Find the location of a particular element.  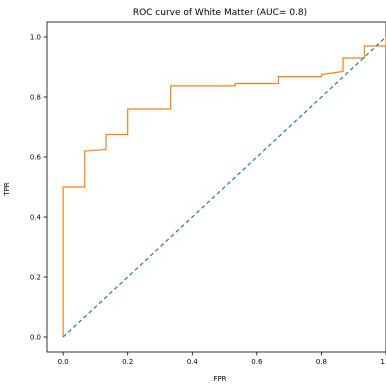

y-axis-ticks: 0.0 0.2 0.4 0.6 0.8 1.0 is located at coordinates (38, 188).